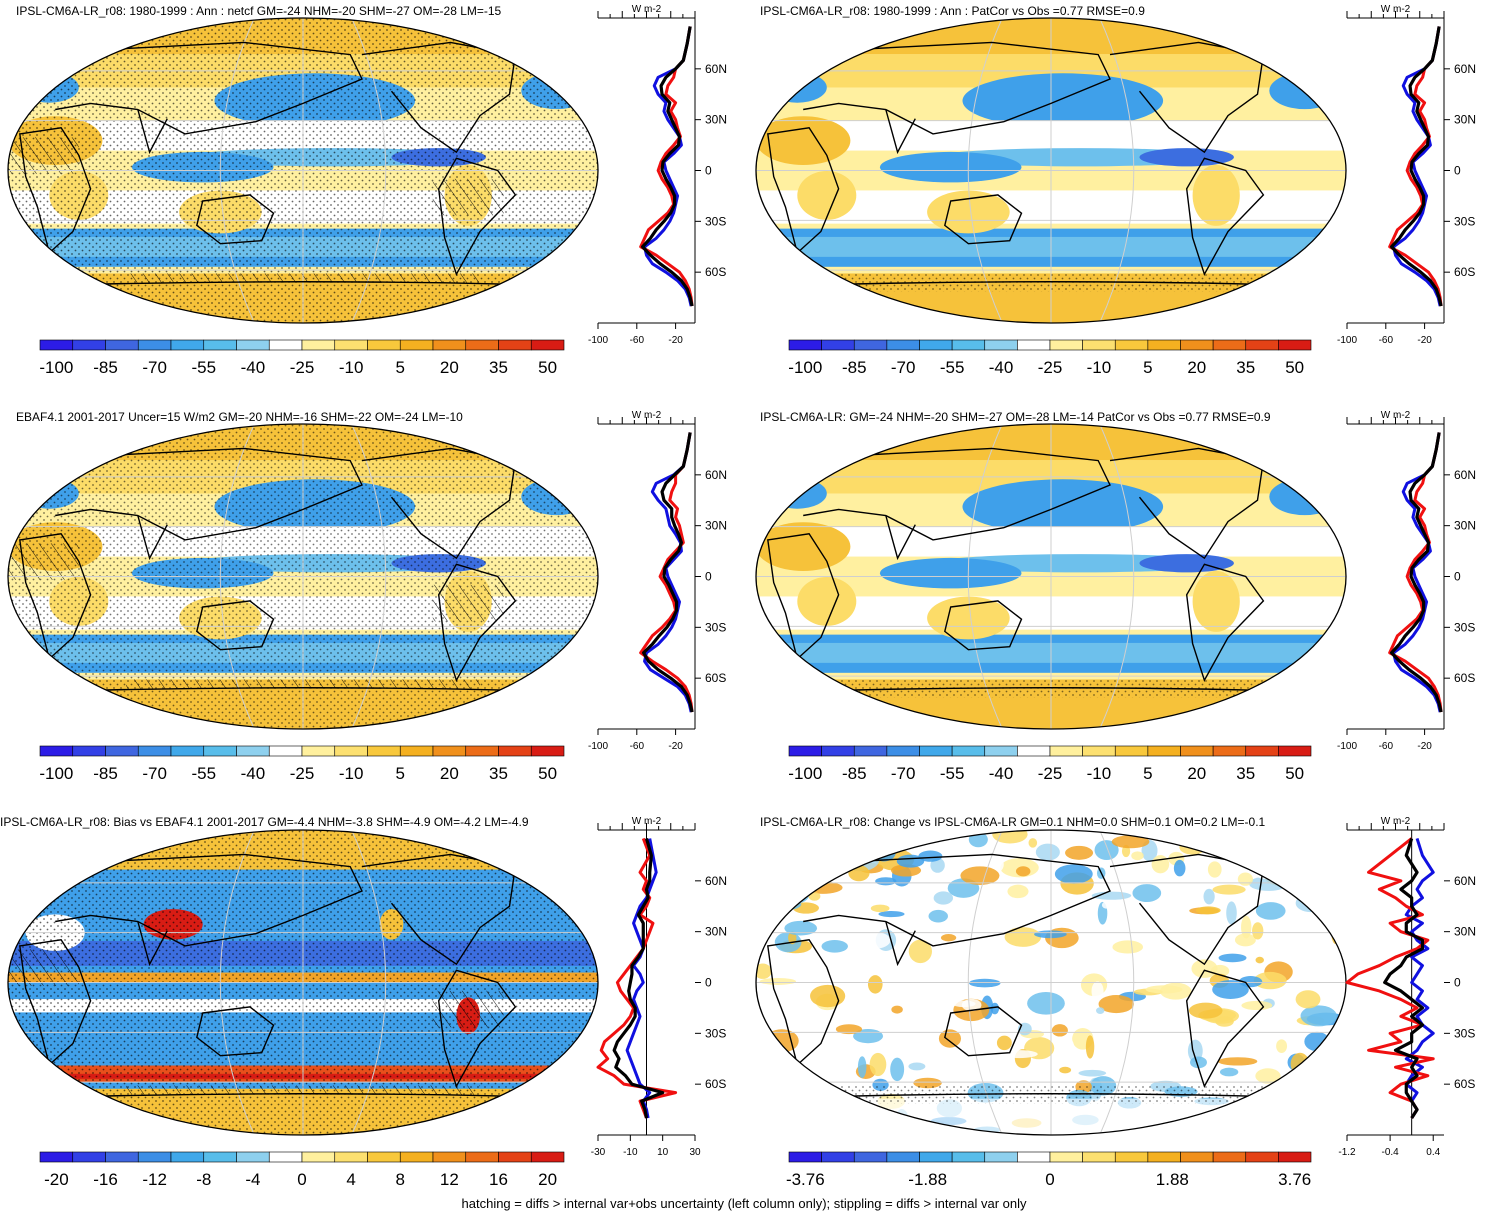 This screenshot has height=1215, width=1488. What do you see at coordinates (968, 212) in the screenshot?
I see `australia-region` at bounding box center [968, 212].